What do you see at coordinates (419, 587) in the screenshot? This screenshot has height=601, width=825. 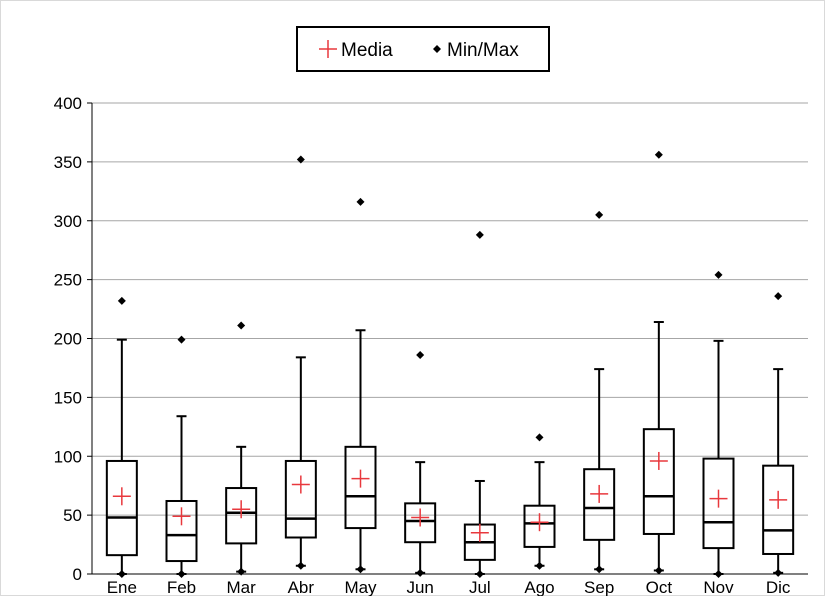 I see `x-tick-label: Jun` at bounding box center [419, 587].